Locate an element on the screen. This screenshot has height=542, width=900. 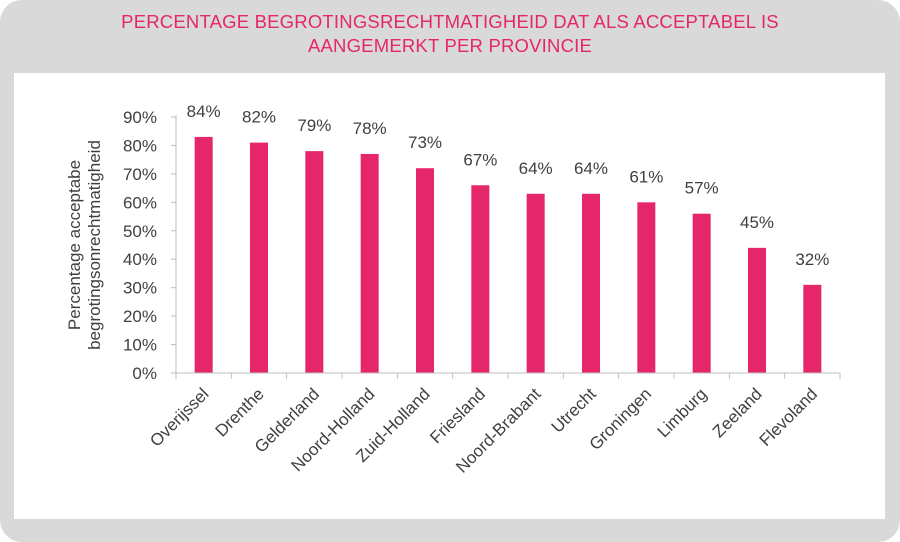
x-tick-label: Zeeland is located at coordinates (737, 412).